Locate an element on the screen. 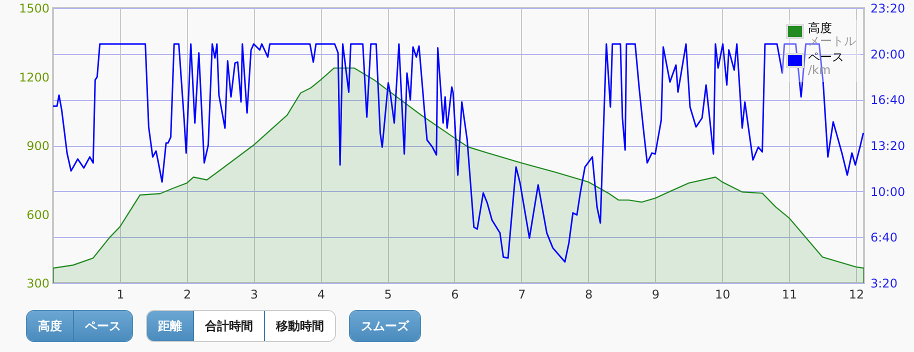  x-tick-label: 12 is located at coordinates (856, 295).